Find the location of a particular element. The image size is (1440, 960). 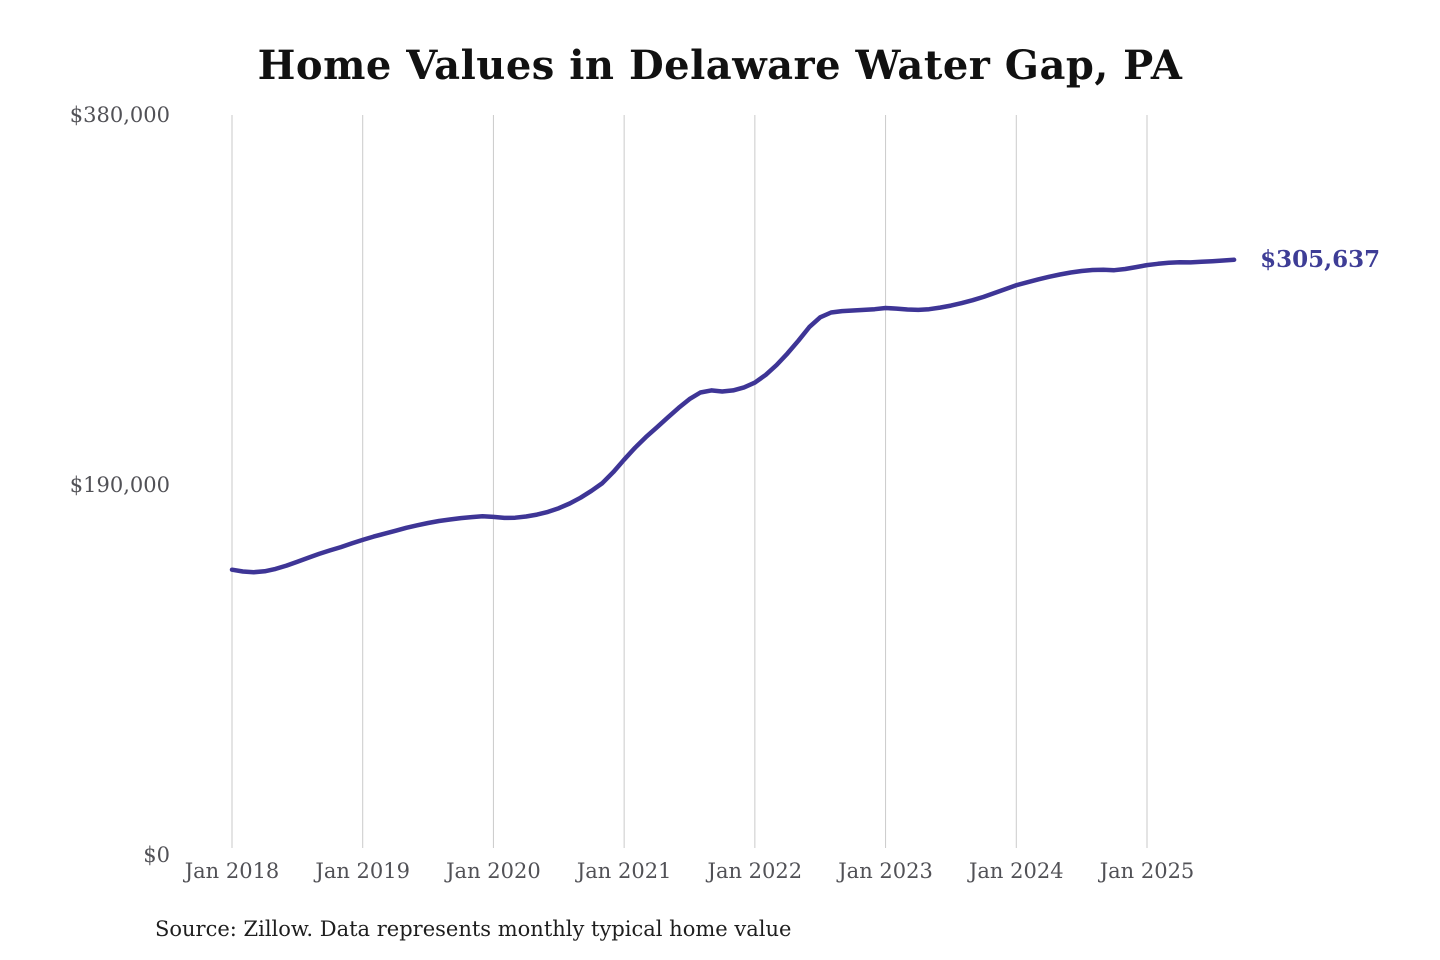

chart-title: Home Values in Delaware Water Gap, PA is located at coordinates (720, 65).